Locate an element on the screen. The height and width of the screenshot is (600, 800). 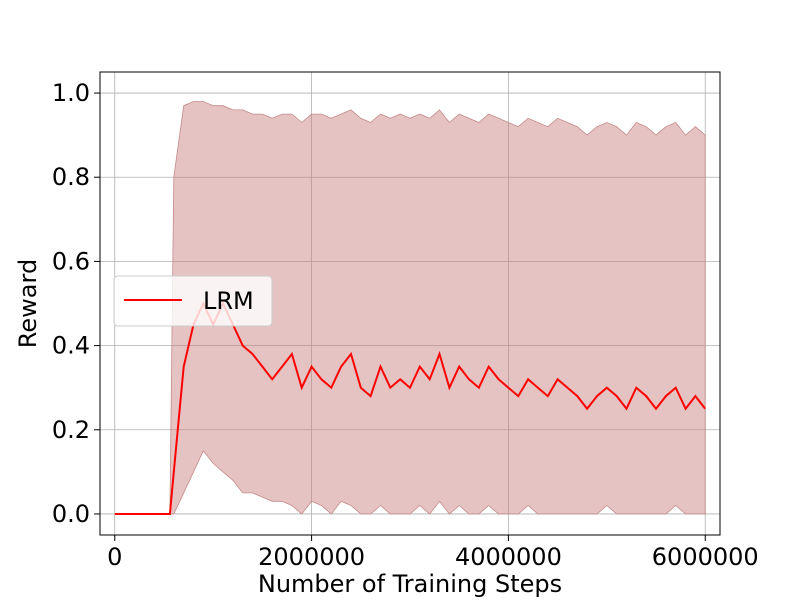
x-tick-label-3: 6000000 is located at coordinates (705, 557).